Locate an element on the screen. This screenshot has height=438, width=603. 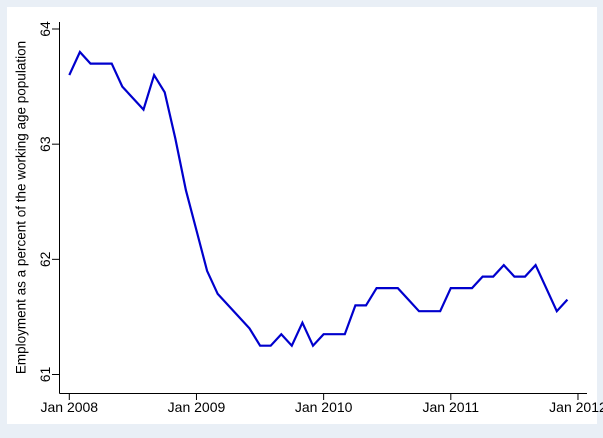
y-tick-label: 63 is located at coordinates (45, 144).